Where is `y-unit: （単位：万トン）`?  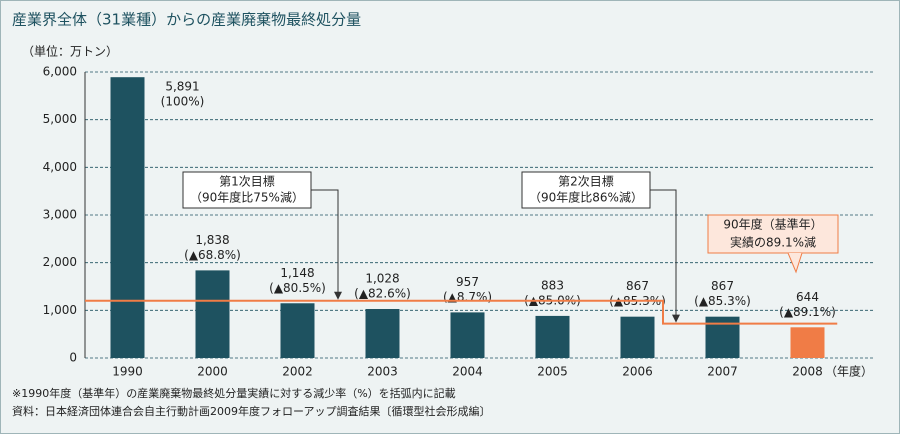 y-unit: （単位：万トン） is located at coordinates (70, 51).